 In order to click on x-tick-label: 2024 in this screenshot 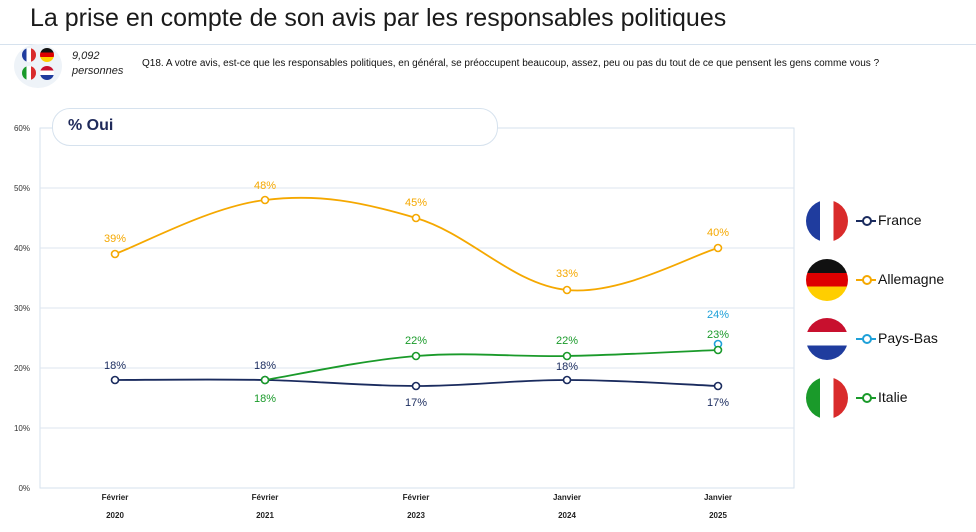, I will do `click(567, 515)`.